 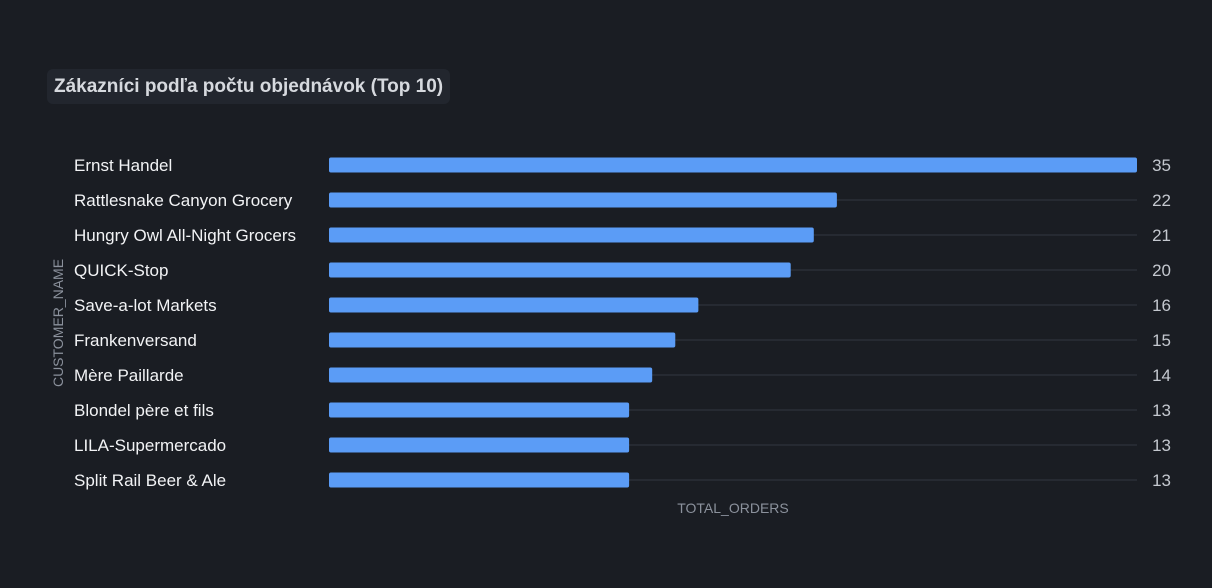 What do you see at coordinates (1161, 305) in the screenshot?
I see `value-label: 16` at bounding box center [1161, 305].